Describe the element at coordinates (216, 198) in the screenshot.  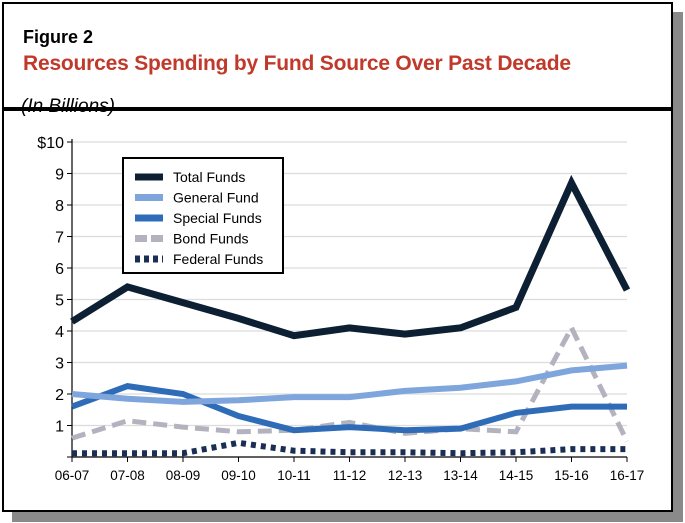
I see `legend-label: General Fund` at that location.